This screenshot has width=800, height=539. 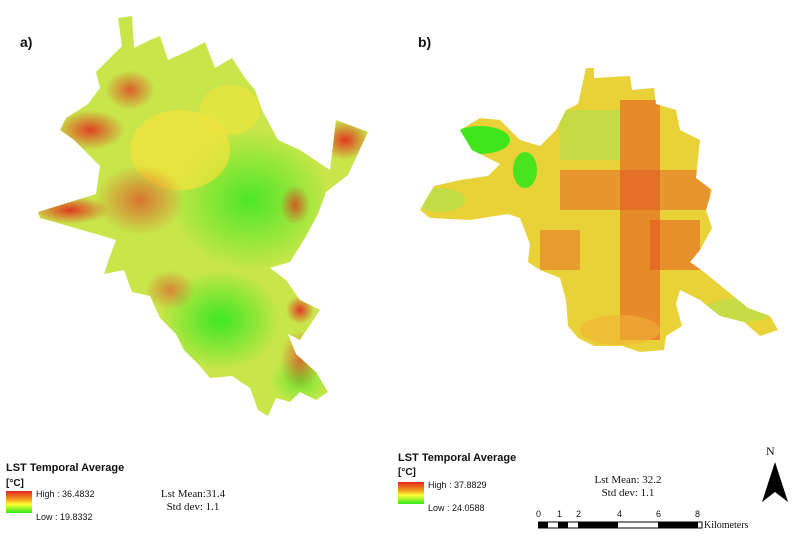 What do you see at coordinates (628, 493) in the screenshot?
I see `stats-b-std: Std dev: 1.1` at bounding box center [628, 493].